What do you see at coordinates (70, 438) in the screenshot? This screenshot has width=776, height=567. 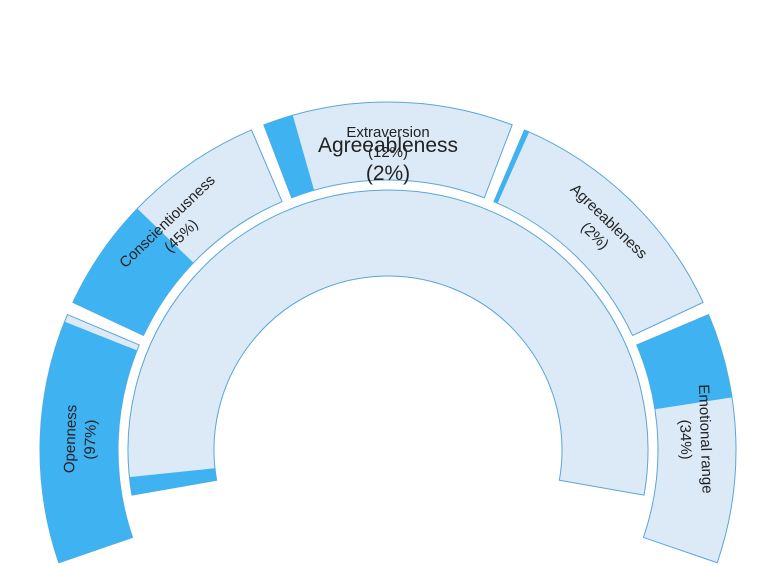 I see `outer-label-openness-name: Openness` at bounding box center [70, 438].